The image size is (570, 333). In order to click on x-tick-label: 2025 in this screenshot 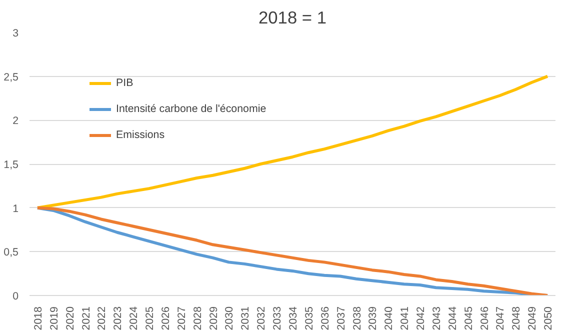, I will do `click(150, 318)`.